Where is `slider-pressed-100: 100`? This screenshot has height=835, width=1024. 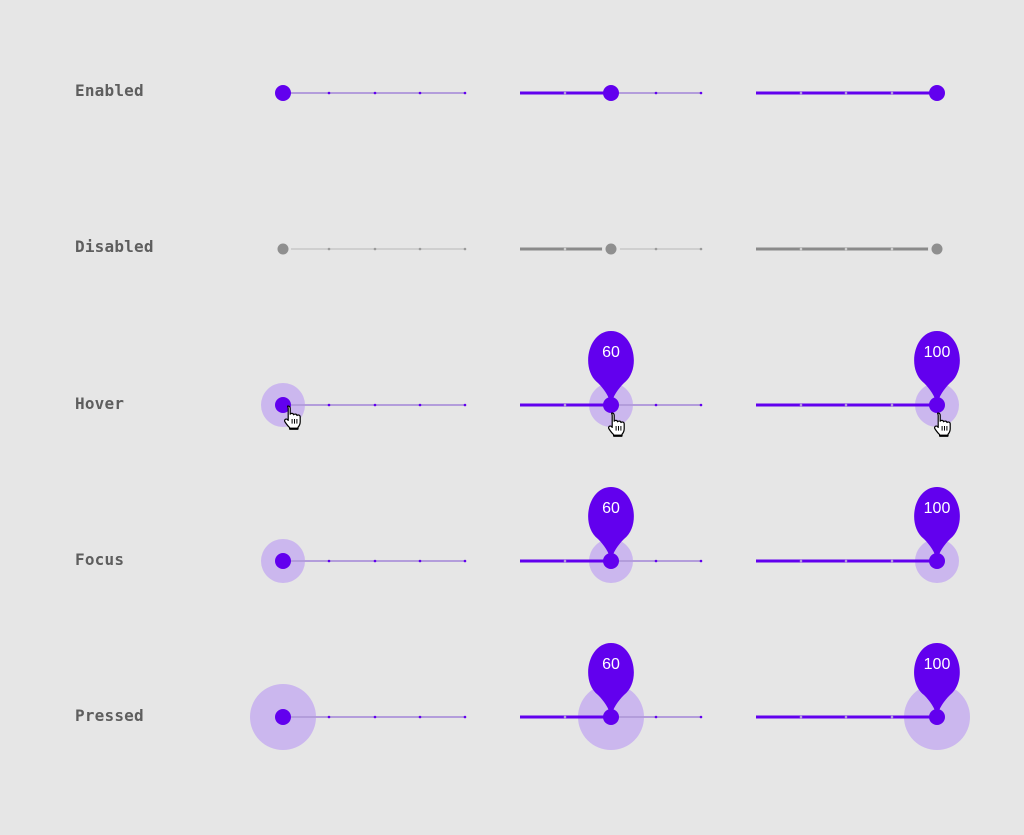
slider-pressed-100: 100 is located at coordinates (863, 696).